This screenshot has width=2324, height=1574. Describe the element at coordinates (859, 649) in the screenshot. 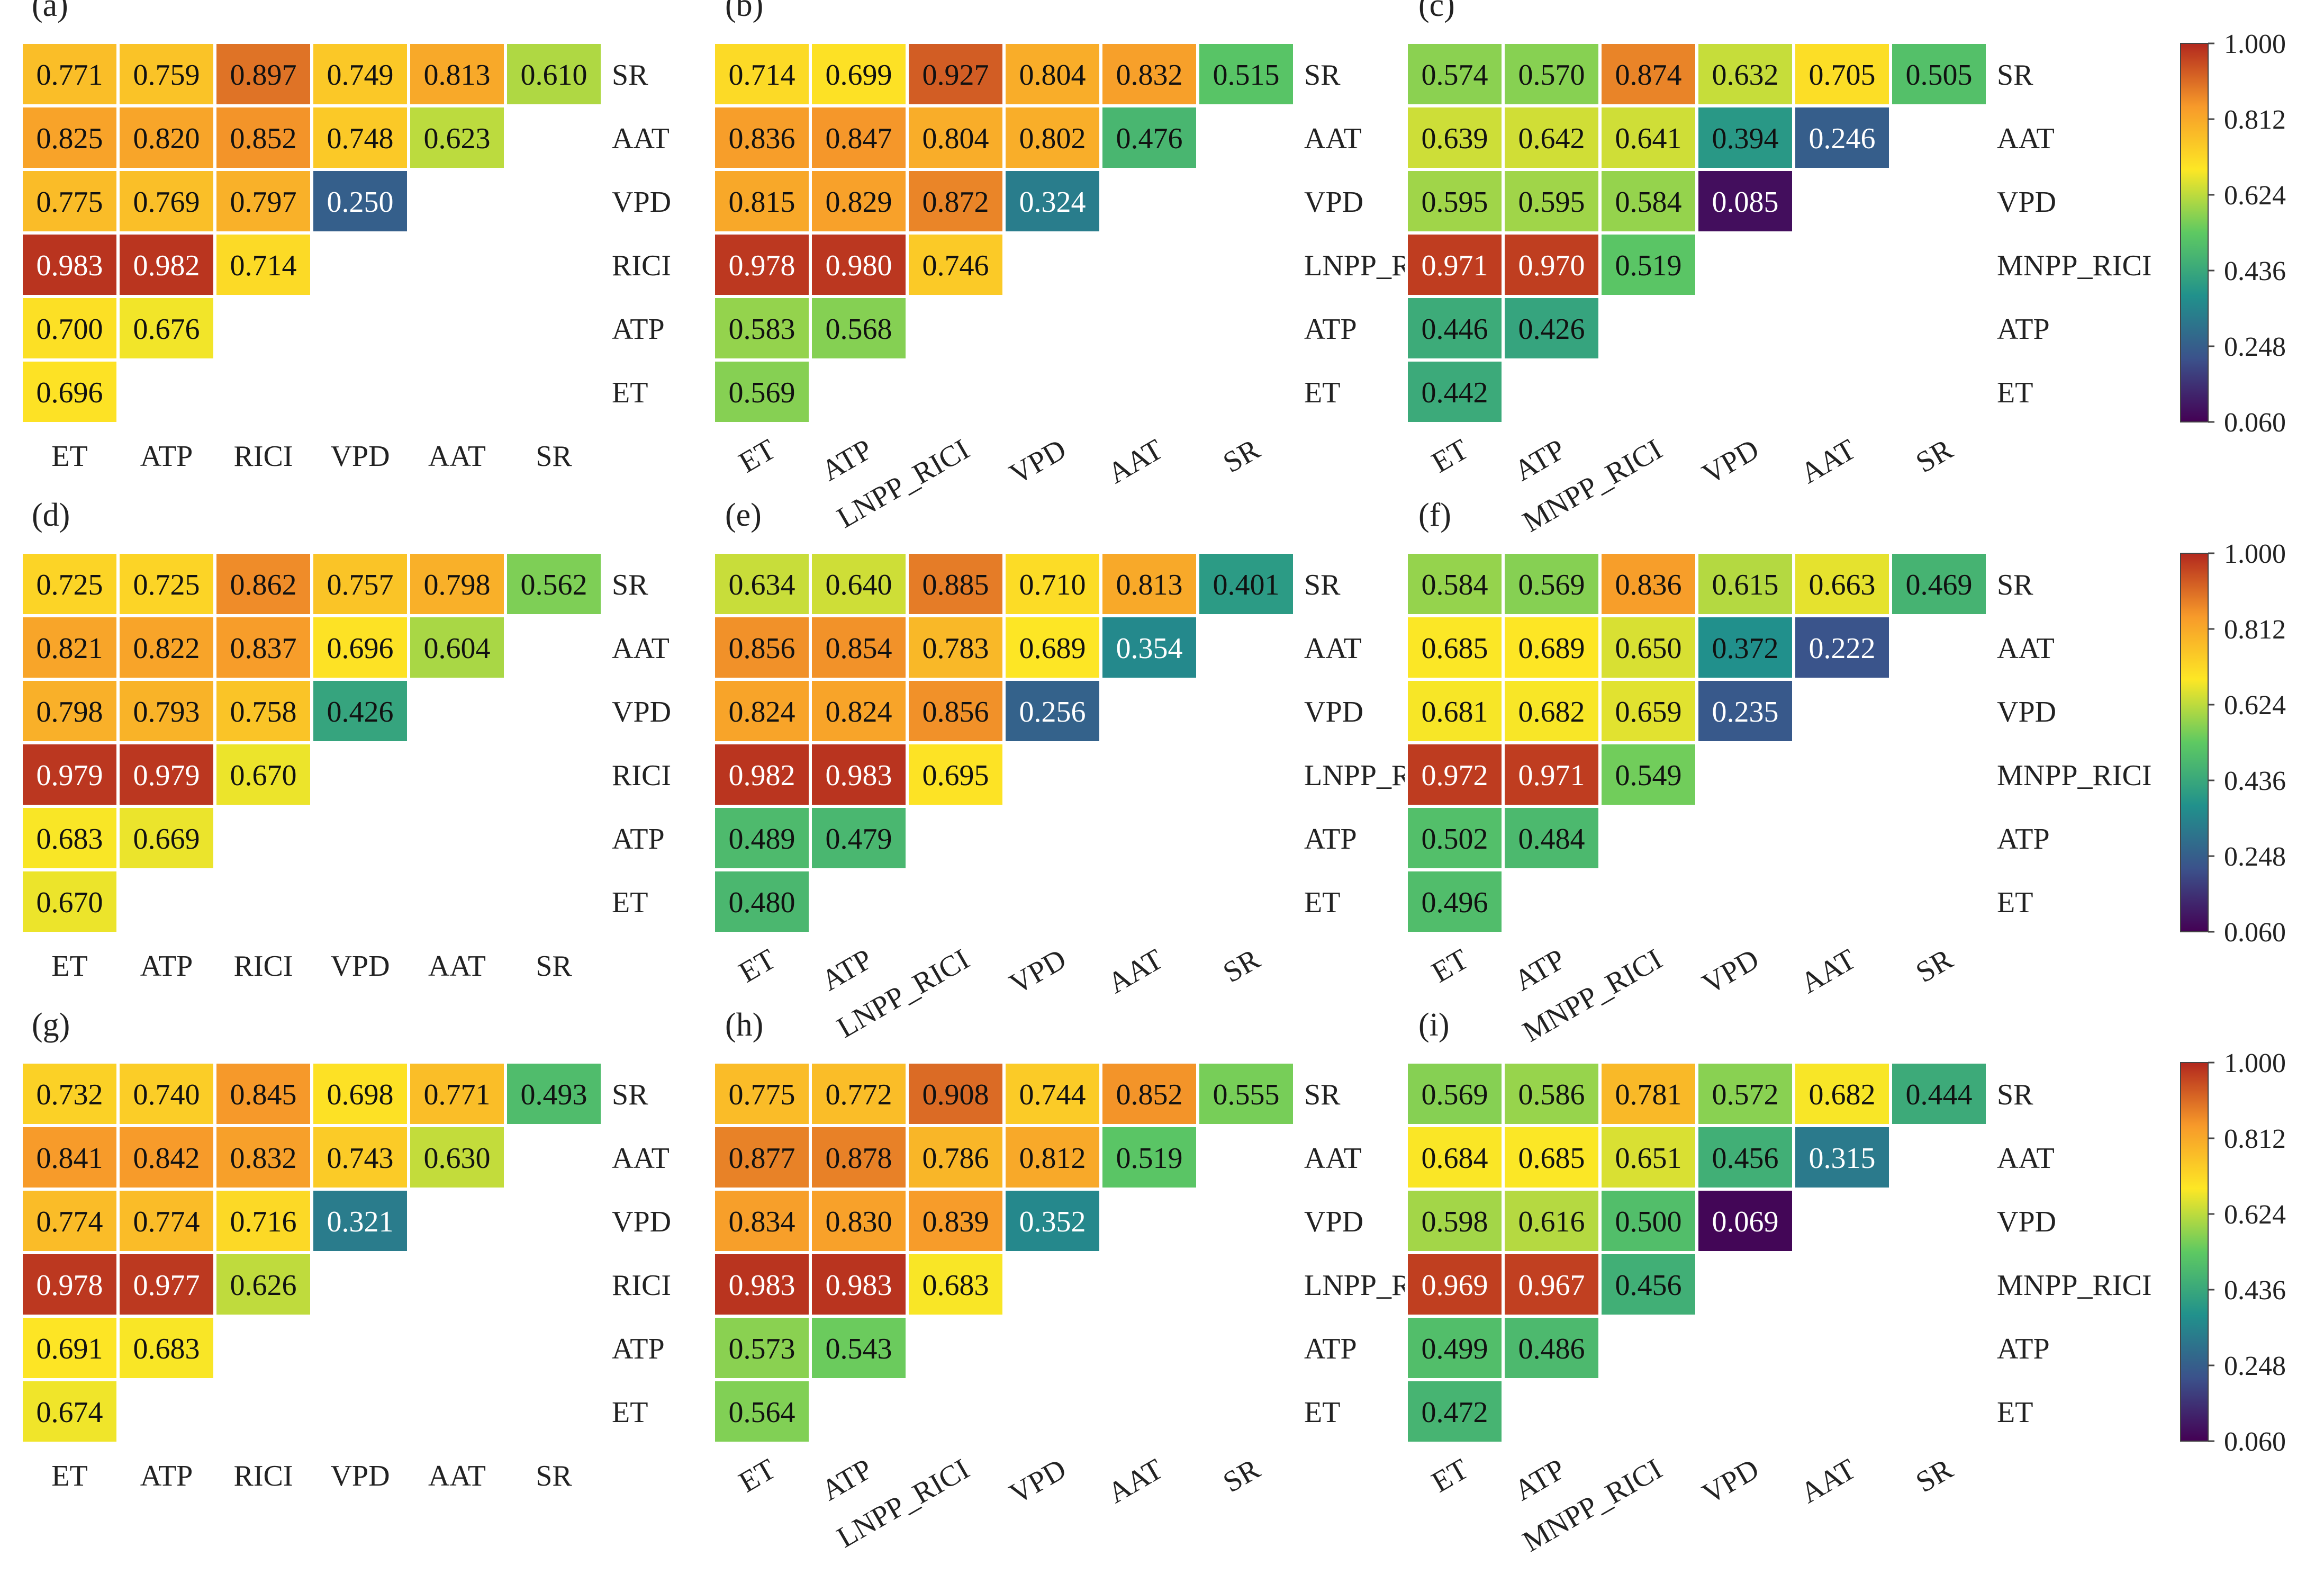

I see `cell-value-label: 0.854` at that location.